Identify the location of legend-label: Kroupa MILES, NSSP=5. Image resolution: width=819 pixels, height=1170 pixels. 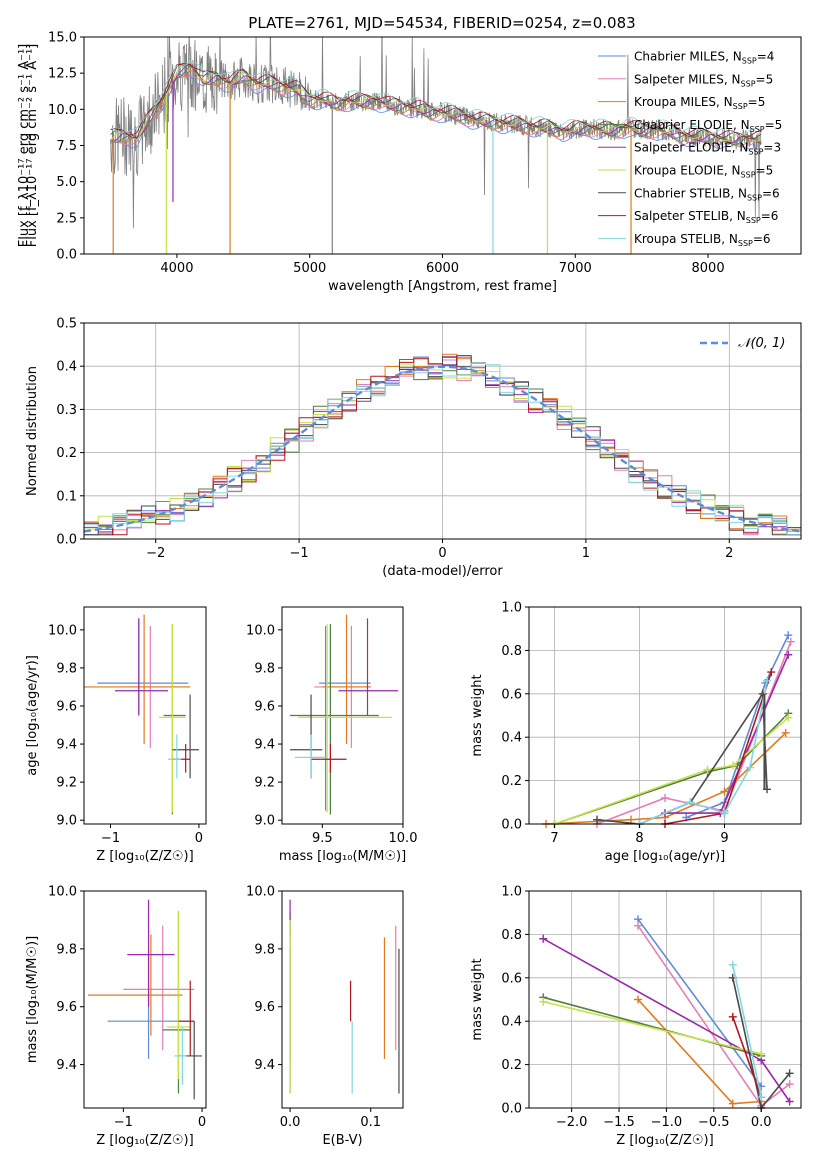
(699, 103).